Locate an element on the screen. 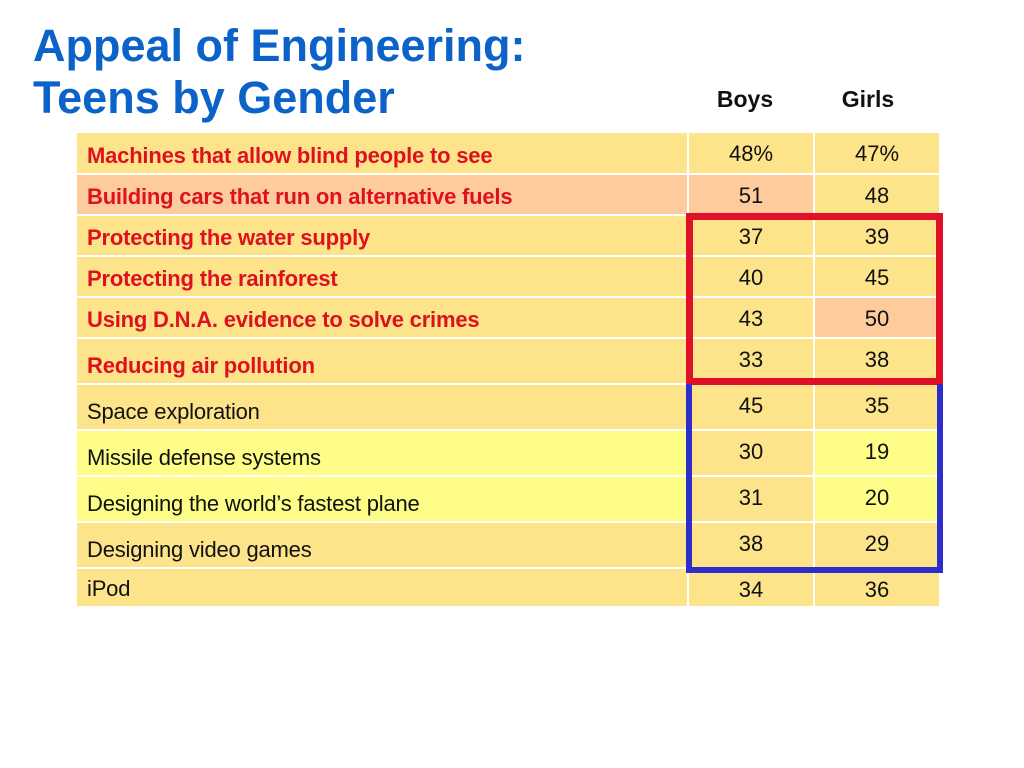  row-label: Space exploration is located at coordinates (382, 407).